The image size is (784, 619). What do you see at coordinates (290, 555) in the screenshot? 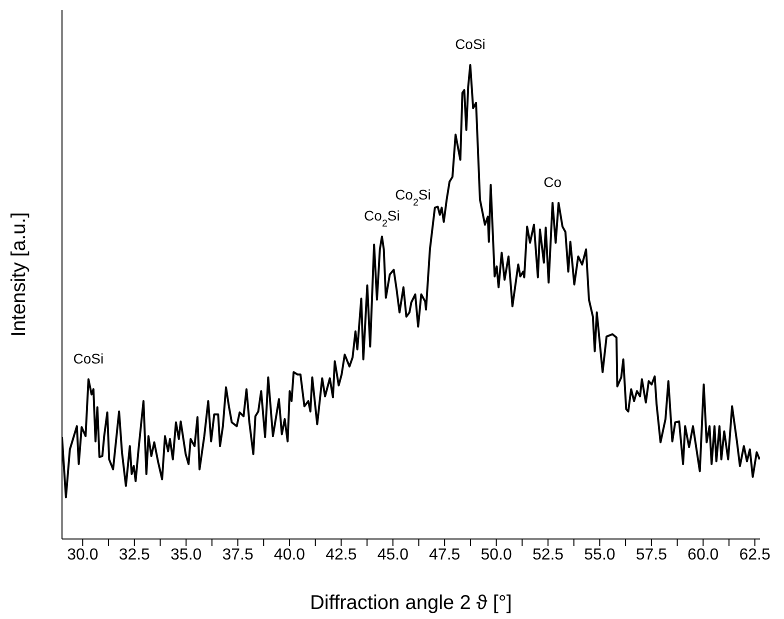
I see `x-tick-label: 40.0` at bounding box center [290, 555].